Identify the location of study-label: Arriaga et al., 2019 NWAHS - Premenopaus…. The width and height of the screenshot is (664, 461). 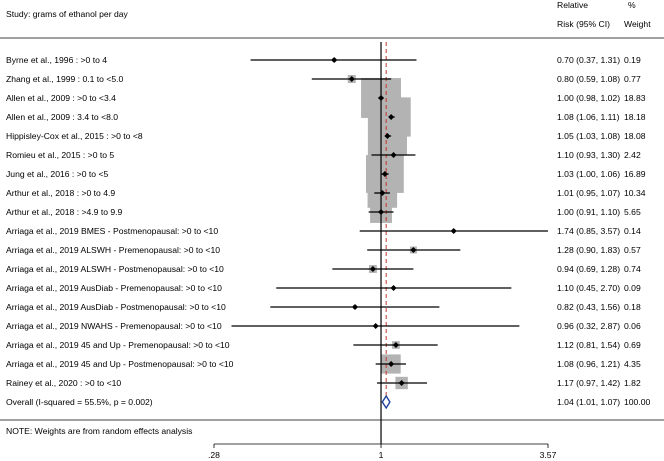
(114, 326).